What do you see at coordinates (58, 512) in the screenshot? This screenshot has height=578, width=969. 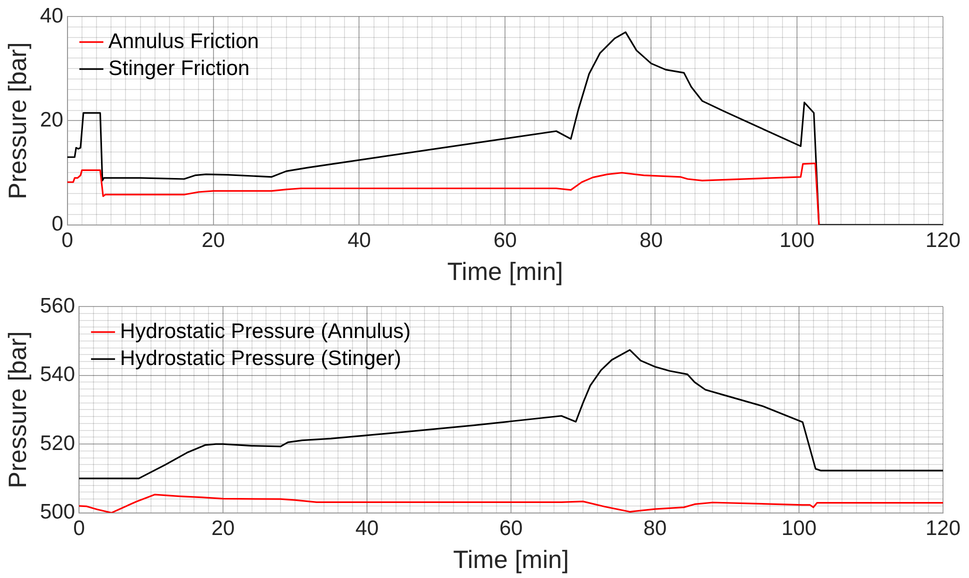 I see `y-tick-label: 500` at bounding box center [58, 512].